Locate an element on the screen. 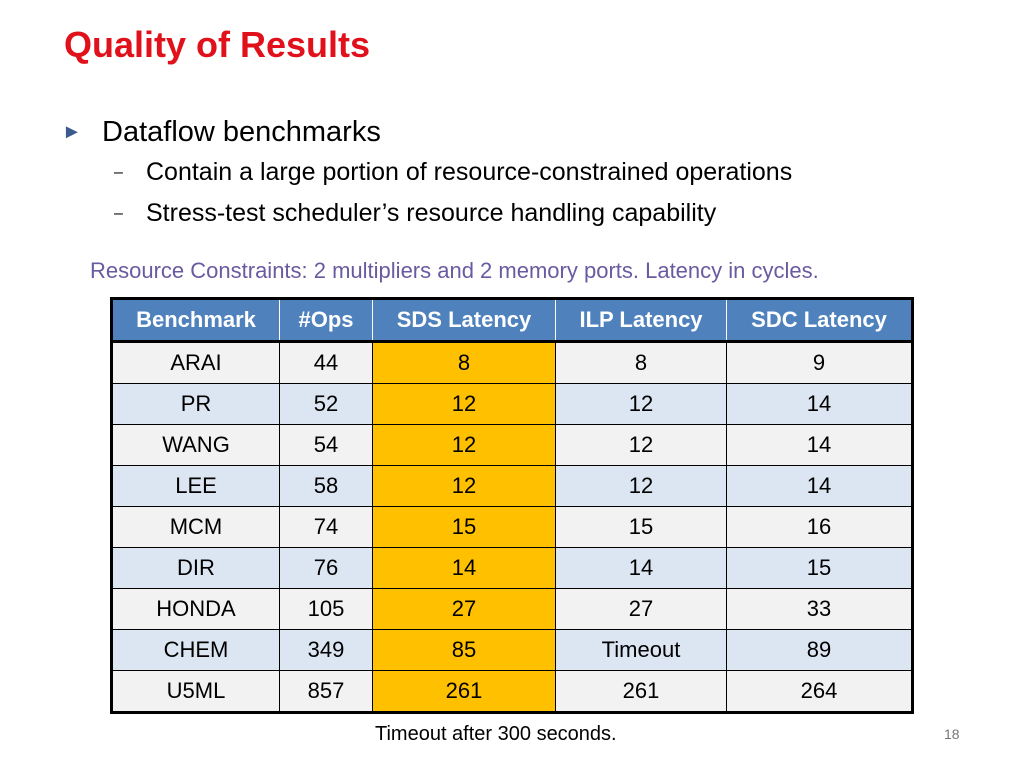 This screenshot has height=768, width=1024. header-sds-latency: SDS Latency is located at coordinates (464, 320).